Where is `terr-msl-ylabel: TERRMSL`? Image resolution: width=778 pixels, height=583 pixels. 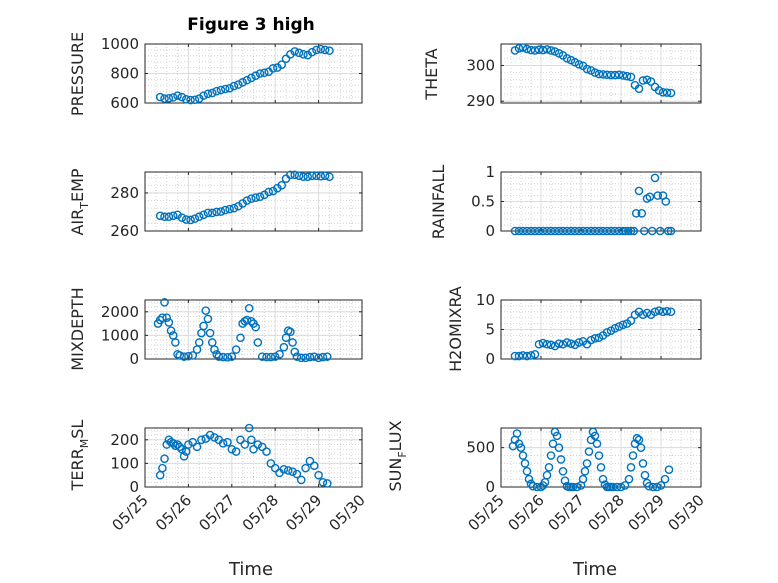 terr-msl-ylabel: TERRMSL is located at coordinates (79, 456).